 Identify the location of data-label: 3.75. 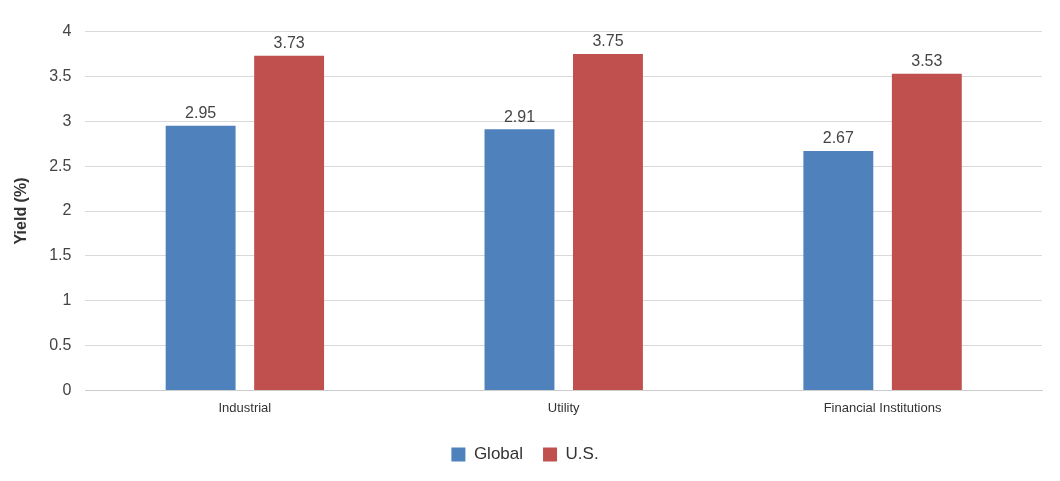
(608, 41).